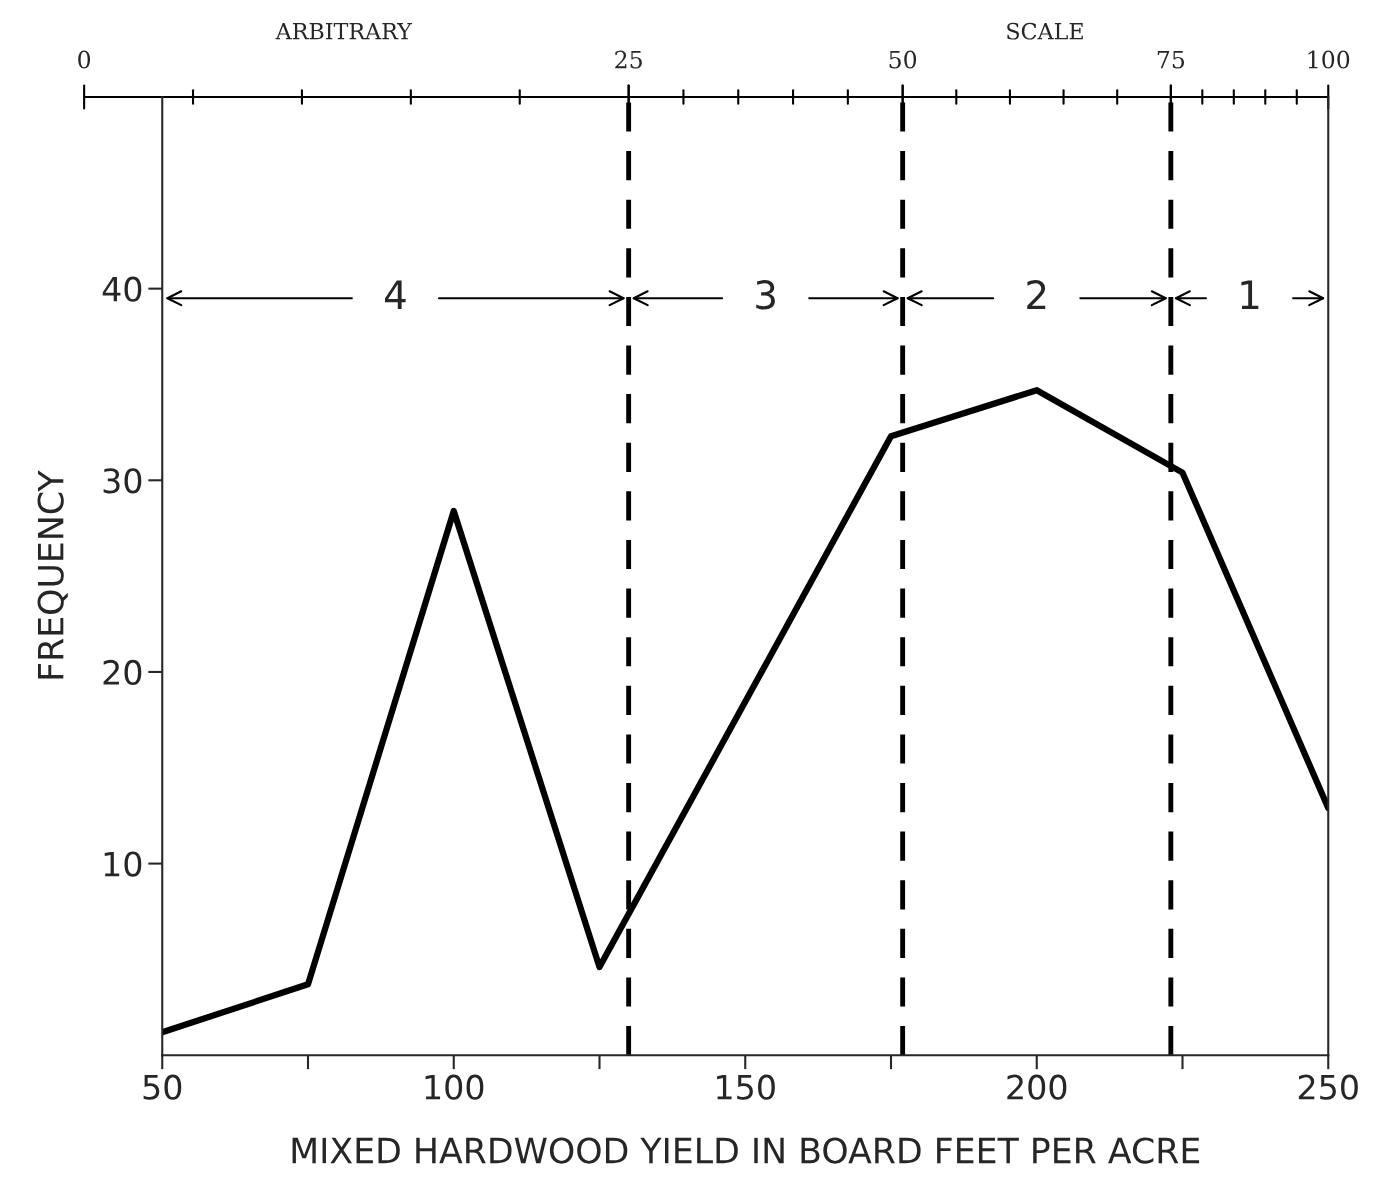 This screenshot has width=1375, height=1183. Describe the element at coordinates (1045, 31) in the screenshot. I see `text: SCALE` at that location.